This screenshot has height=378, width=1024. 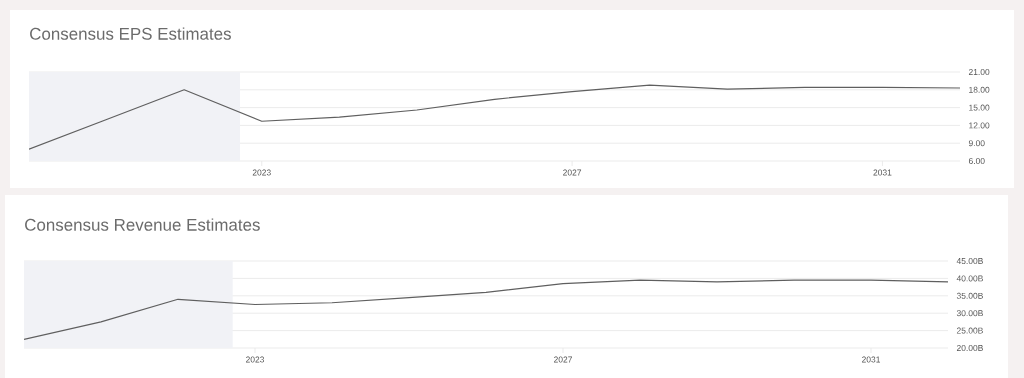 What do you see at coordinates (979, 72) in the screenshot?
I see `y-tick-label: 21.00` at bounding box center [979, 72].